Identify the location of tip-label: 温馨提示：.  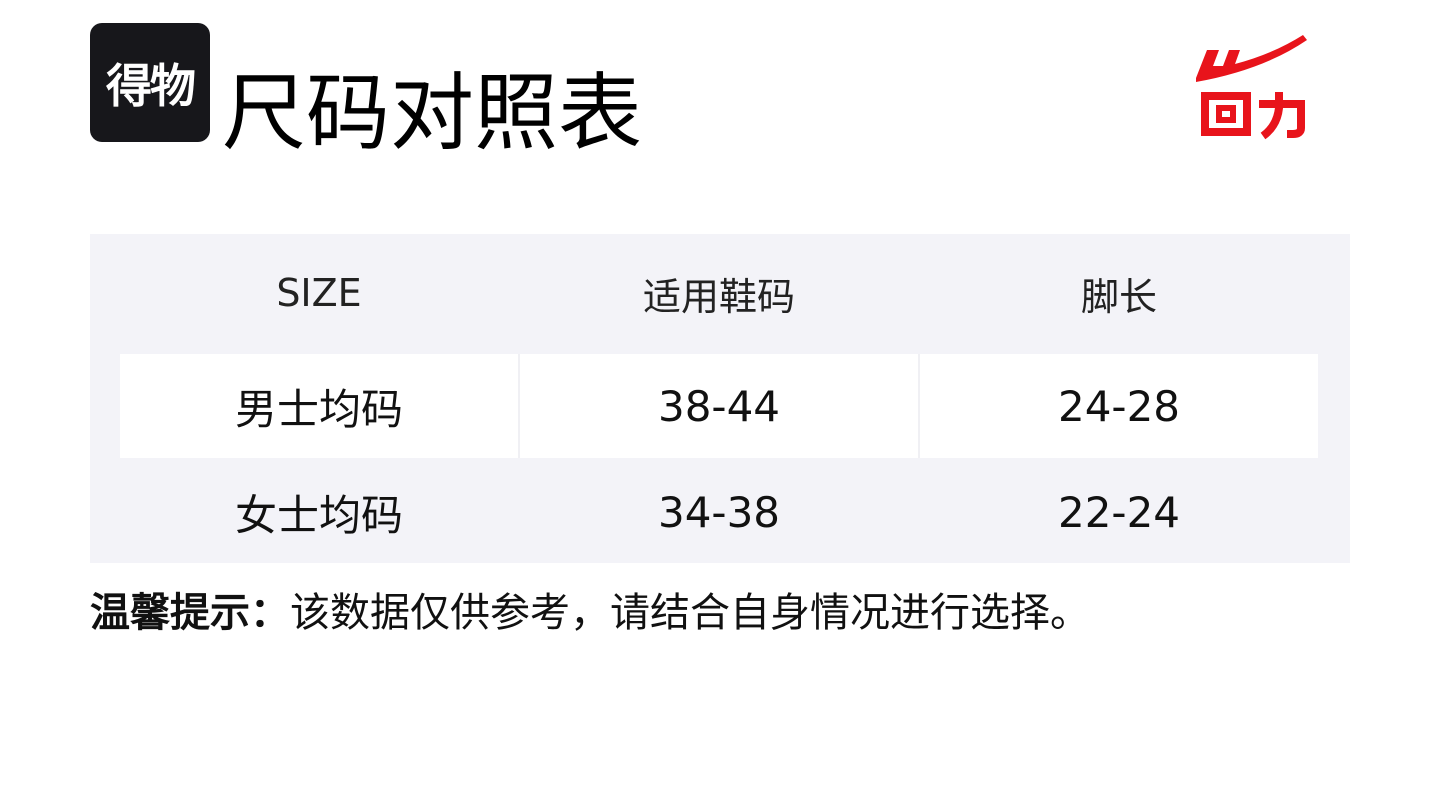
(190, 613).